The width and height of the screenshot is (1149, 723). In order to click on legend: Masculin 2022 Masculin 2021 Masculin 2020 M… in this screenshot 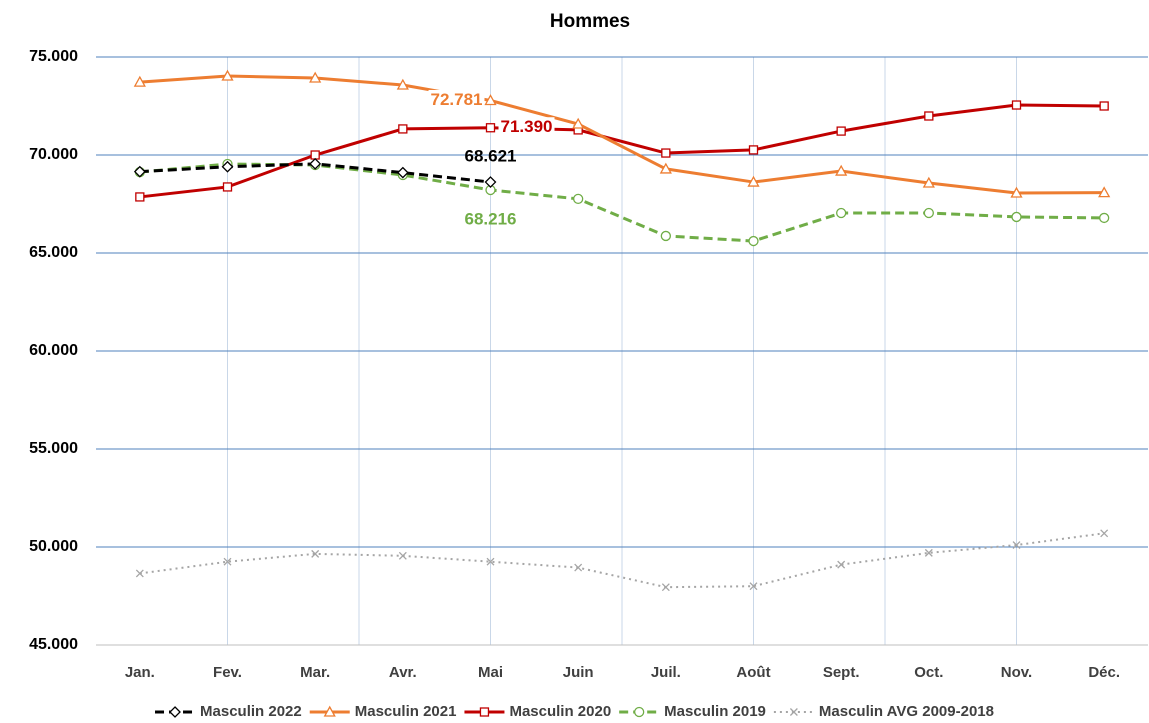, I will do `click(574, 711)`.